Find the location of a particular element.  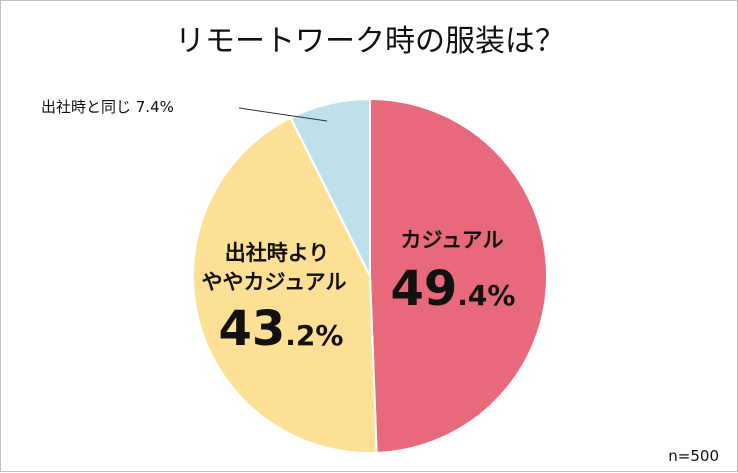

slice-value-slightly-casual-whole: 43 is located at coordinates (252, 329).